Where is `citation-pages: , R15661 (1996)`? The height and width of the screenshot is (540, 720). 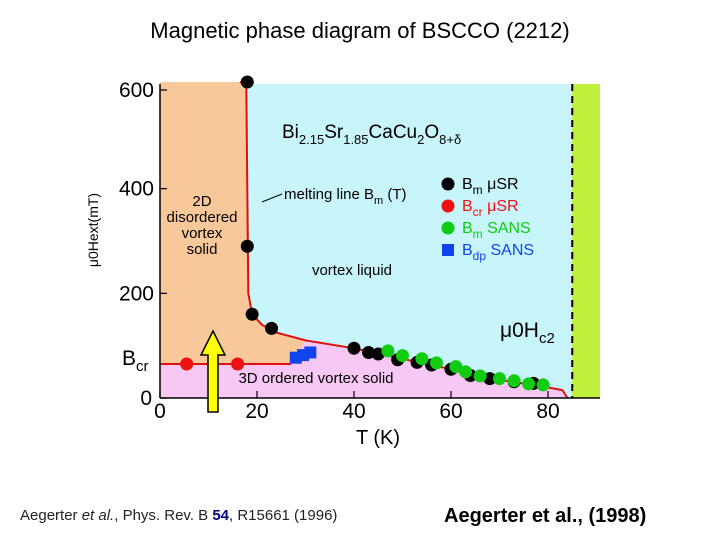
citation-pages: , R15661 (1996) is located at coordinates (283, 515).